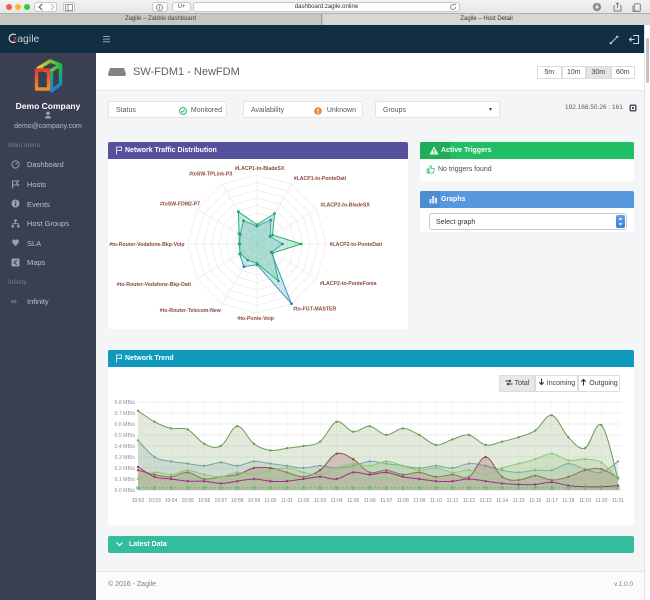 This screenshot has height=600, width=650. Describe the element at coordinates (255, 319) in the screenshot. I see `svg-text: #to-Ponte-Voip` at that location.